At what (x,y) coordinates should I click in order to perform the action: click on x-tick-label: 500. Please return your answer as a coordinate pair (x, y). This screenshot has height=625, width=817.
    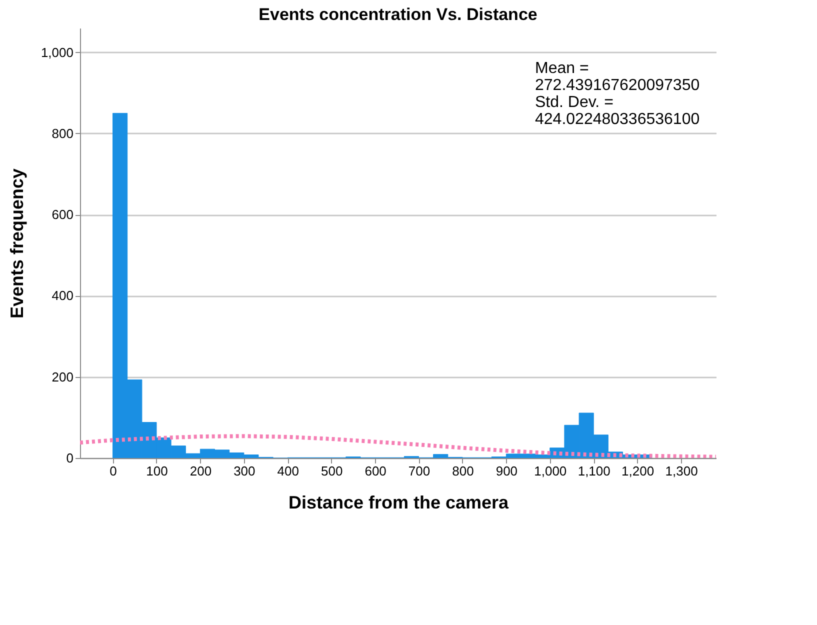
    Looking at the image, I should click on (331, 471).